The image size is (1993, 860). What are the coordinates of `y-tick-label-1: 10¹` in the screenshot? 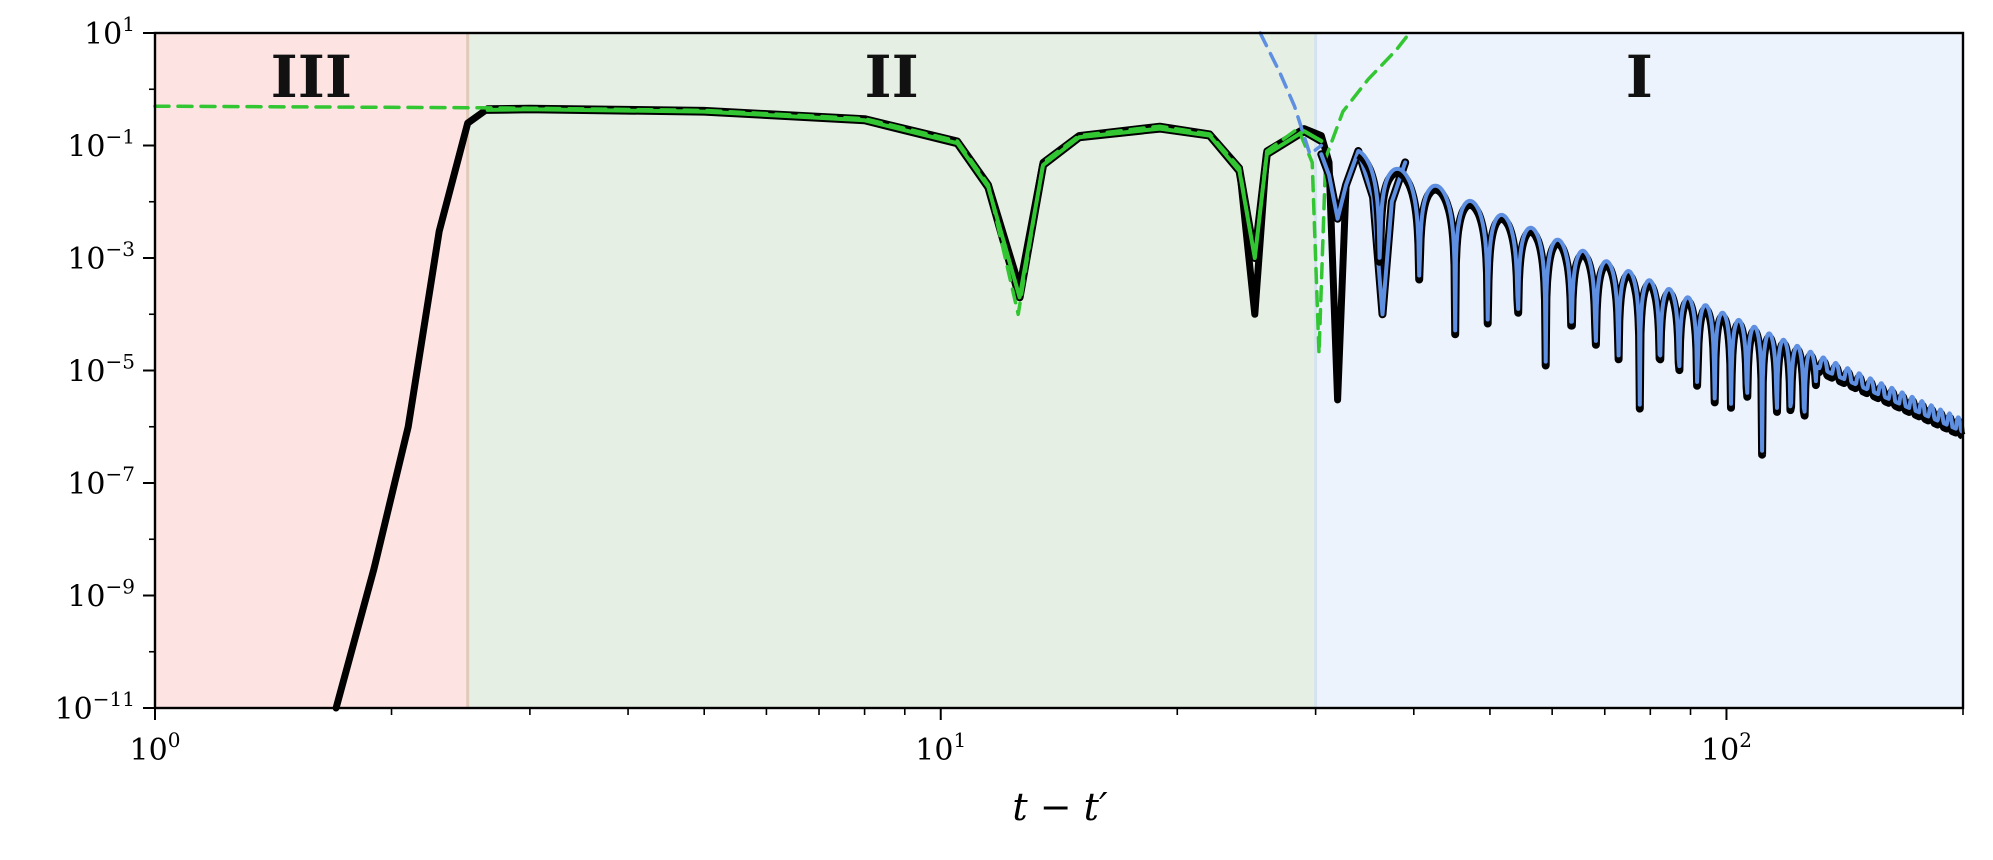 It's located at (109, 32).